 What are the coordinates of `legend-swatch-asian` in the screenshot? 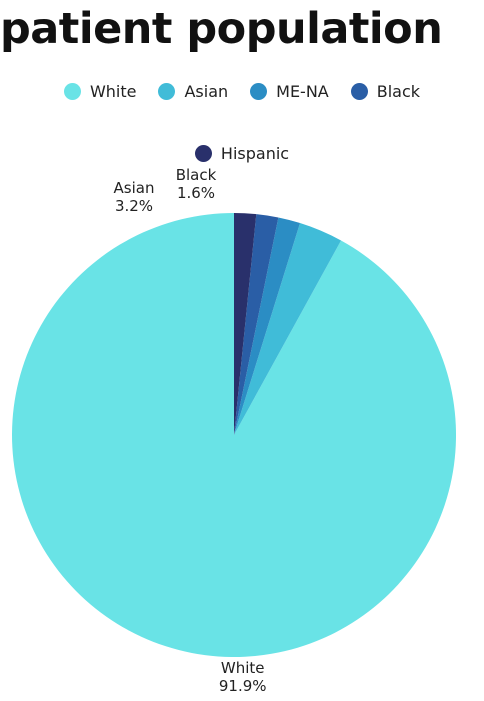 It's located at (167, 91).